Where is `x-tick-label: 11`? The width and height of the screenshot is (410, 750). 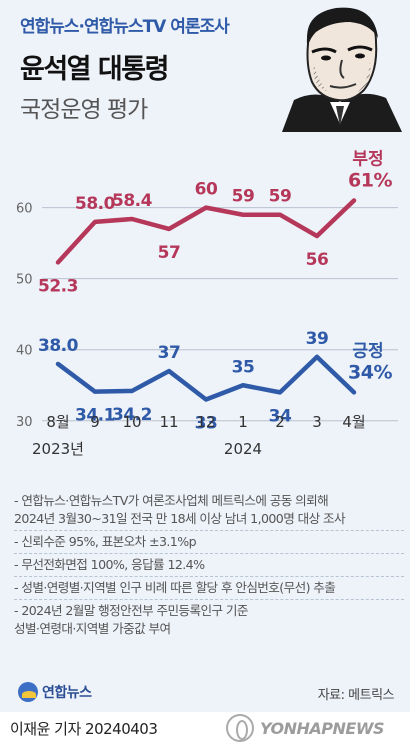
x-tick-label: 11 is located at coordinates (168, 422).